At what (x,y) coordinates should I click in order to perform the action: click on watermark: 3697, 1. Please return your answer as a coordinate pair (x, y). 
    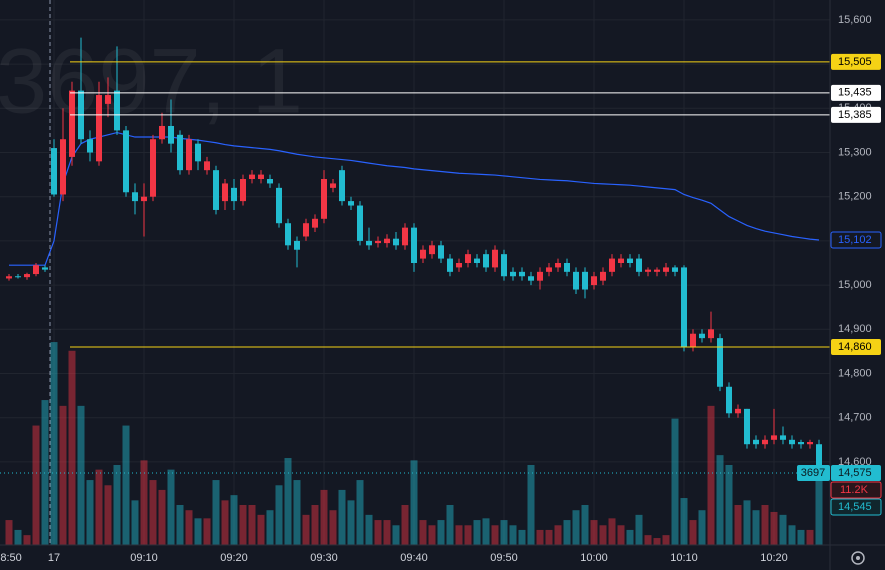
    Looking at the image, I should click on (151, 81).